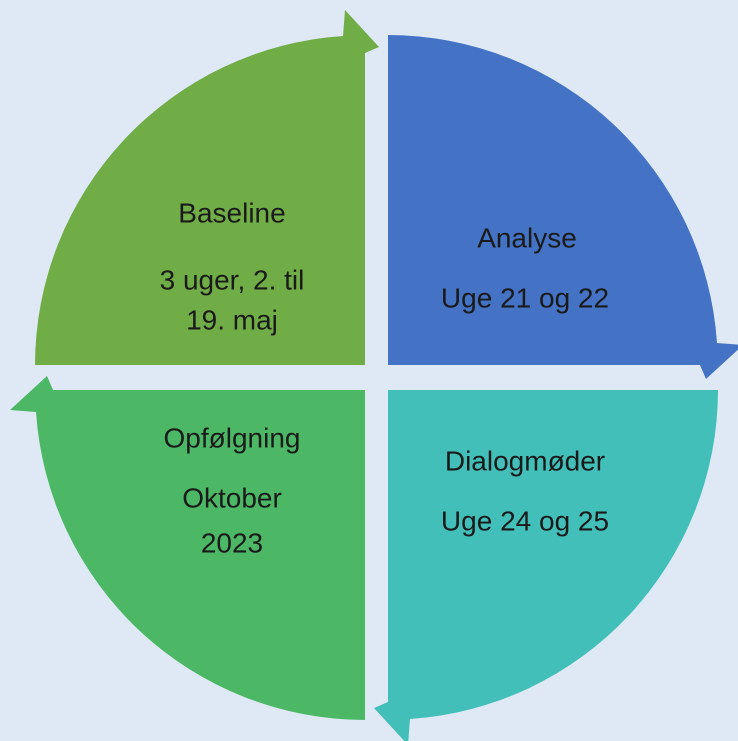  What do you see at coordinates (525, 520) in the screenshot?
I see `node-text: Uge 24 og 25` at bounding box center [525, 520].